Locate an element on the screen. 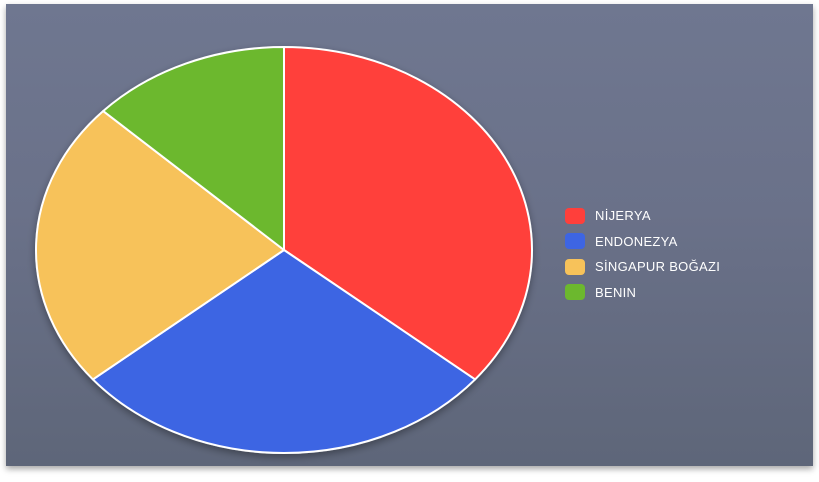 This screenshot has width=819, height=482. legend-item: BENIN is located at coordinates (642, 293).